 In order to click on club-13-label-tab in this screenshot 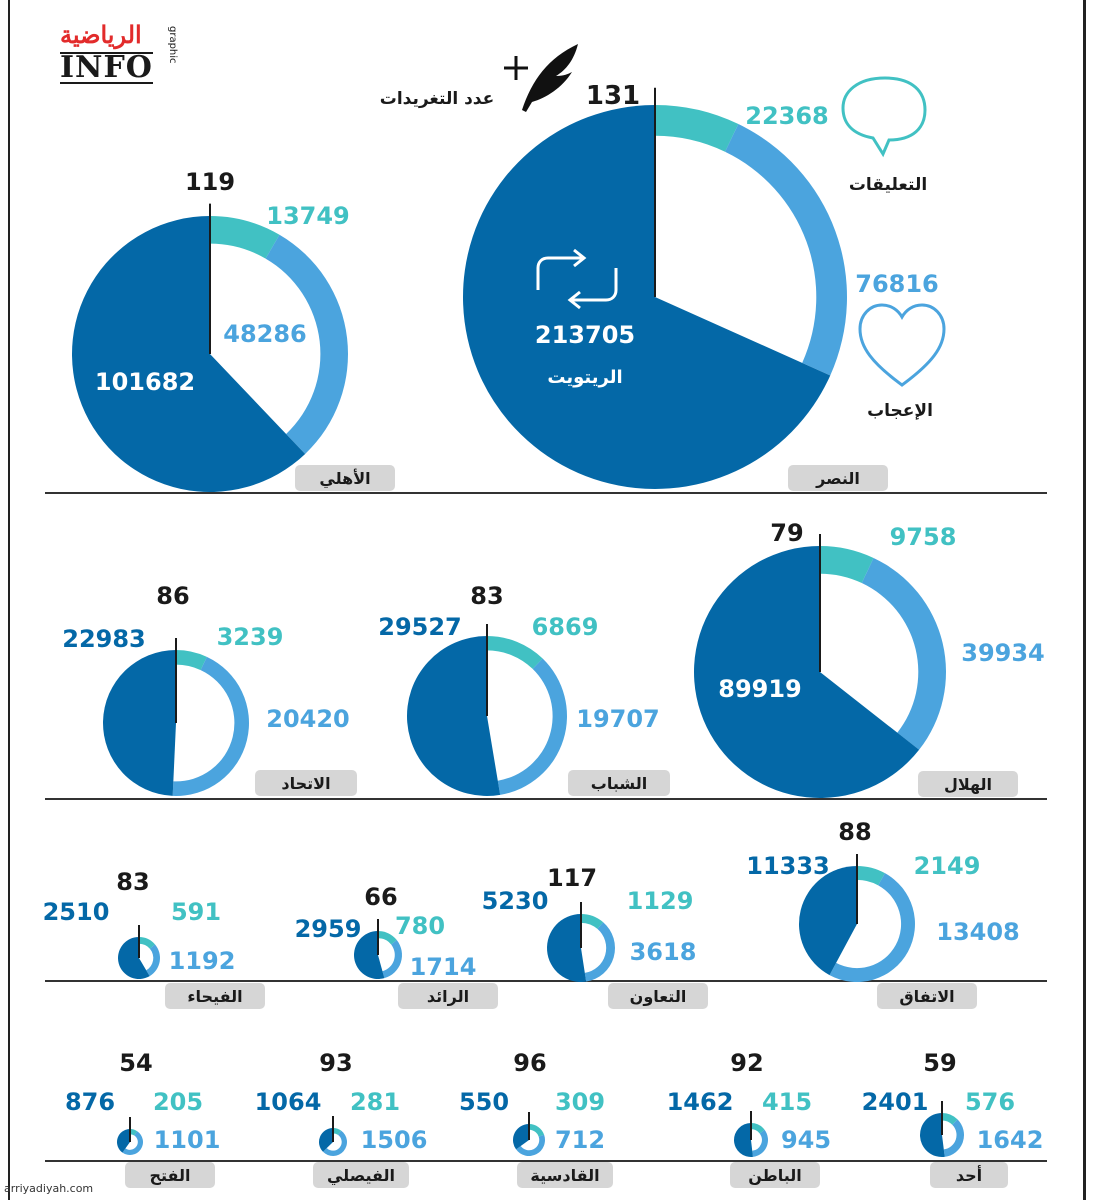, I will do `click(361, 1175)`.